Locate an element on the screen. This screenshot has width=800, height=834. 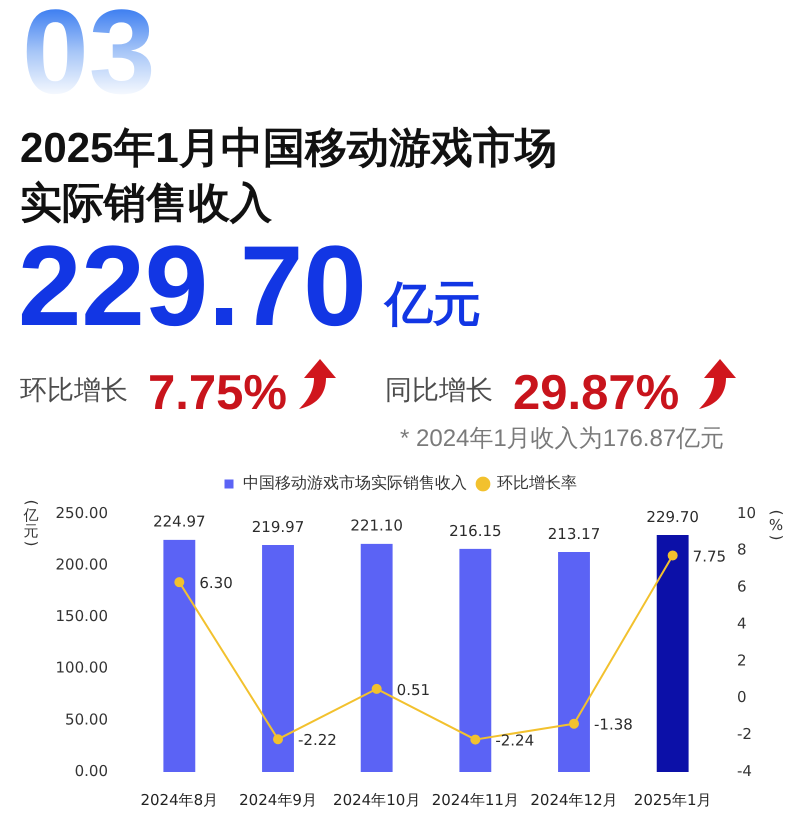
x-tick-label: 2024年9月 is located at coordinates (278, 799).